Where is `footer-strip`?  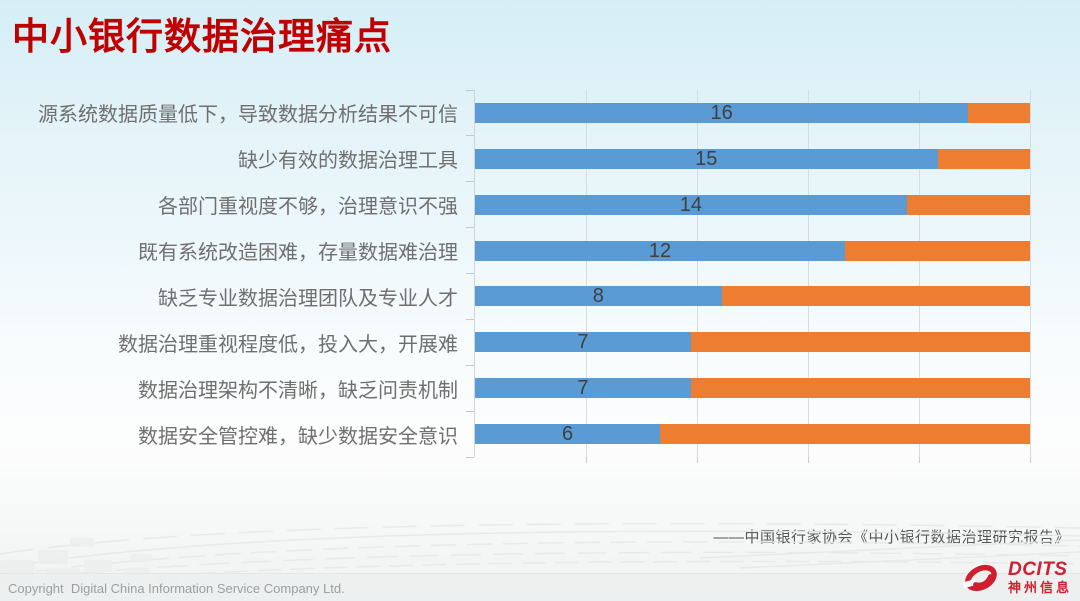
footer-strip is located at coordinates (540, 587).